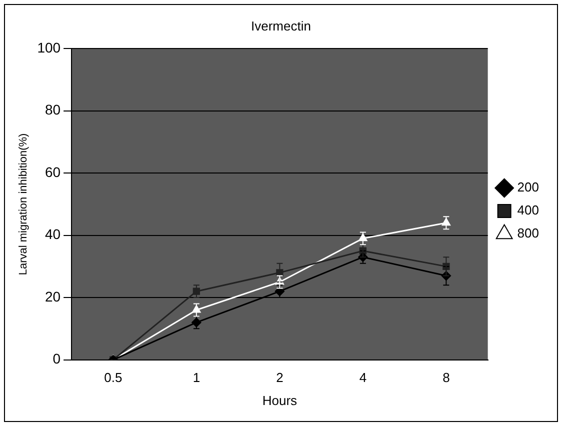 The height and width of the screenshot is (428, 564). Describe the element at coordinates (196, 309) in the screenshot. I see `point` at that location.